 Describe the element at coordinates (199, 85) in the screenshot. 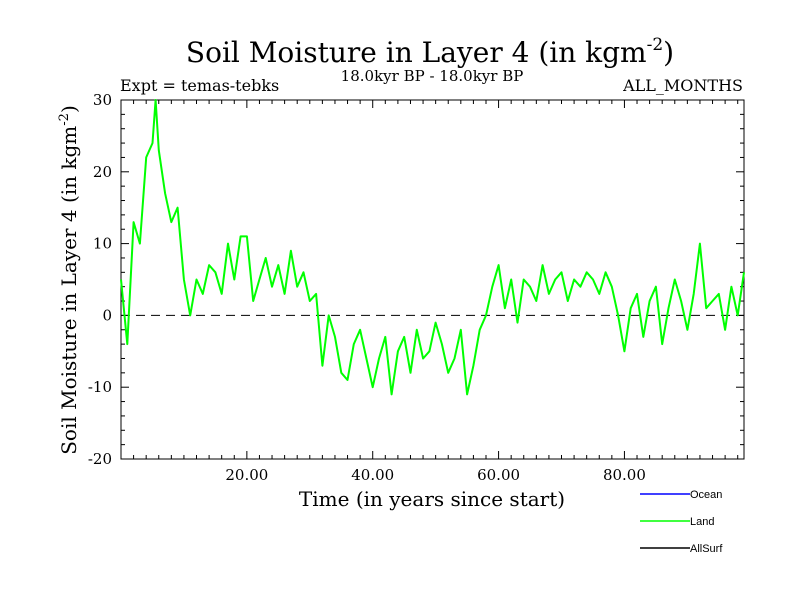

I see `experiment-label: Expt = temas-tebks` at that location.